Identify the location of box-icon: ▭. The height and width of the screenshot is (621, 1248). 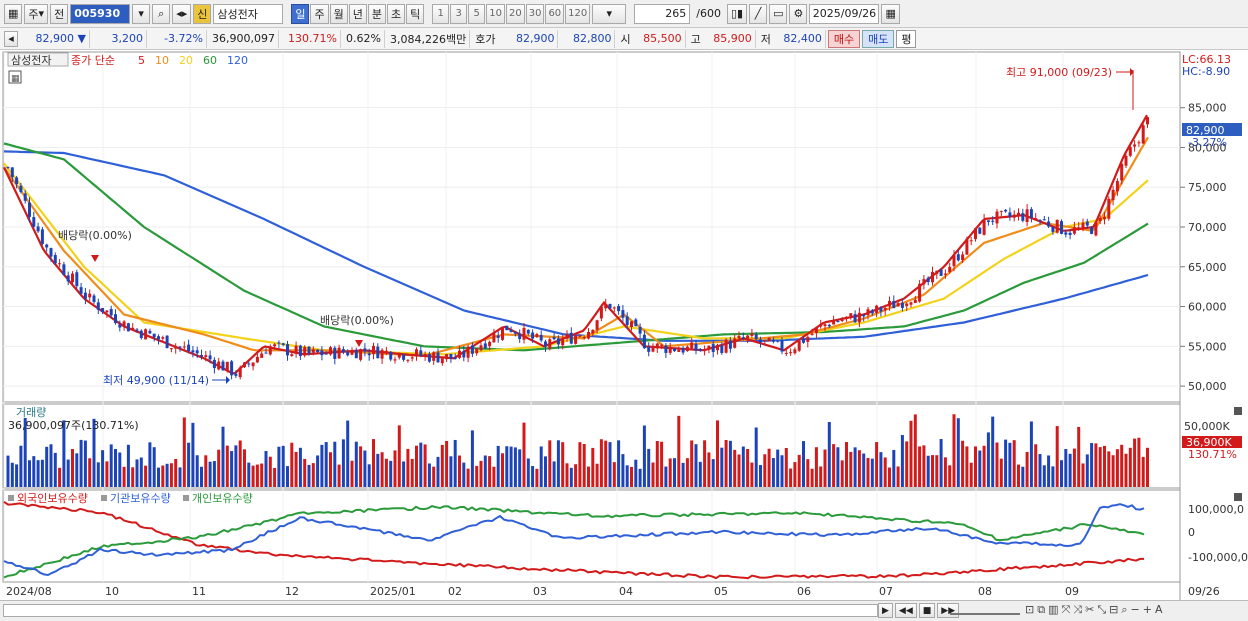
(778, 13).